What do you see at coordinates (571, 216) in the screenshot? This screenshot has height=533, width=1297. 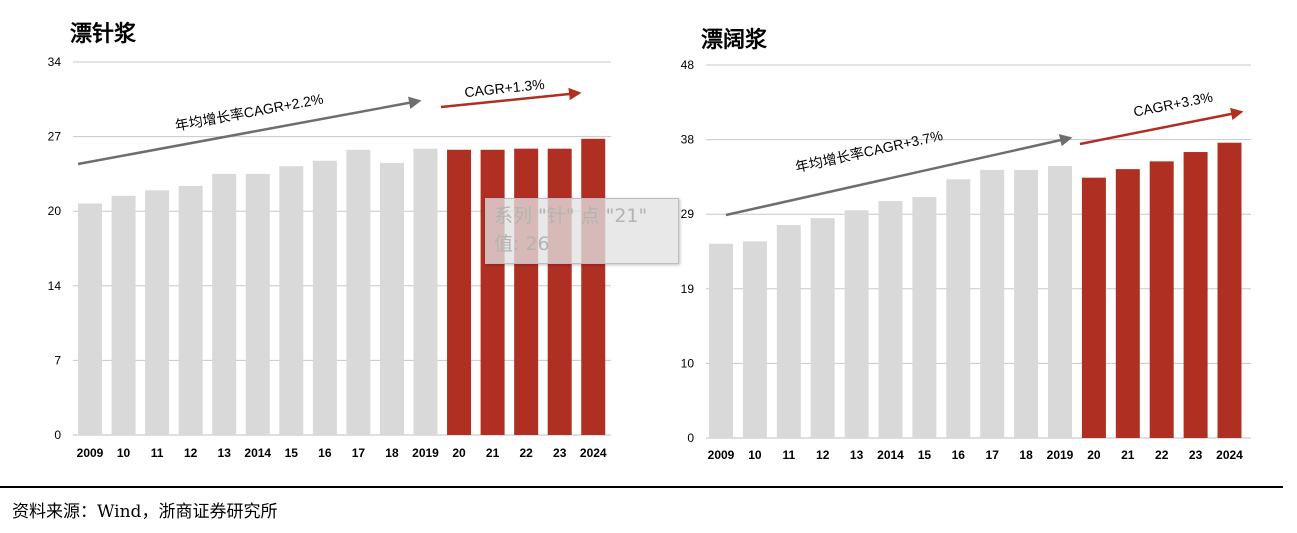 I see `tooltip-series-label: 系列 "针" 点 "21"` at bounding box center [571, 216].